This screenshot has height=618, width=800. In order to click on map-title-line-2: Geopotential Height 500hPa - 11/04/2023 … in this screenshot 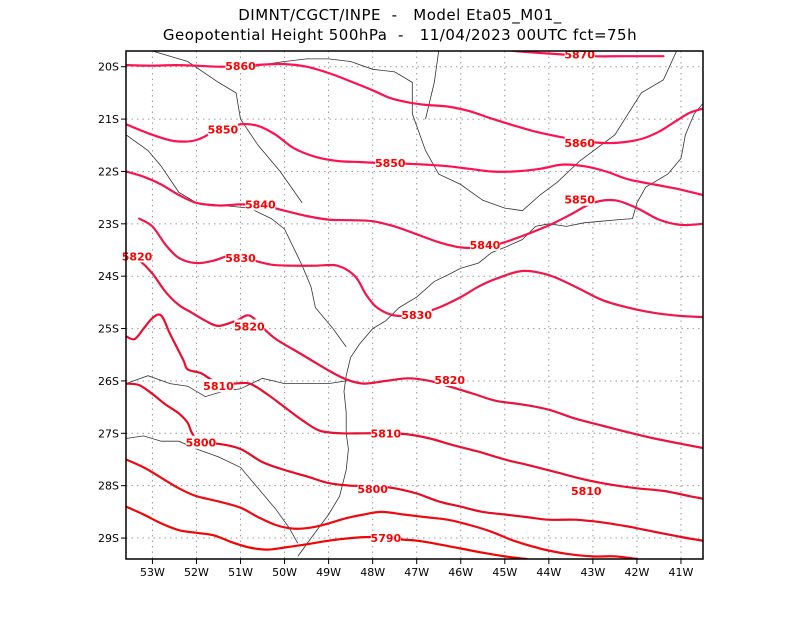, I will do `click(400, 35)`.